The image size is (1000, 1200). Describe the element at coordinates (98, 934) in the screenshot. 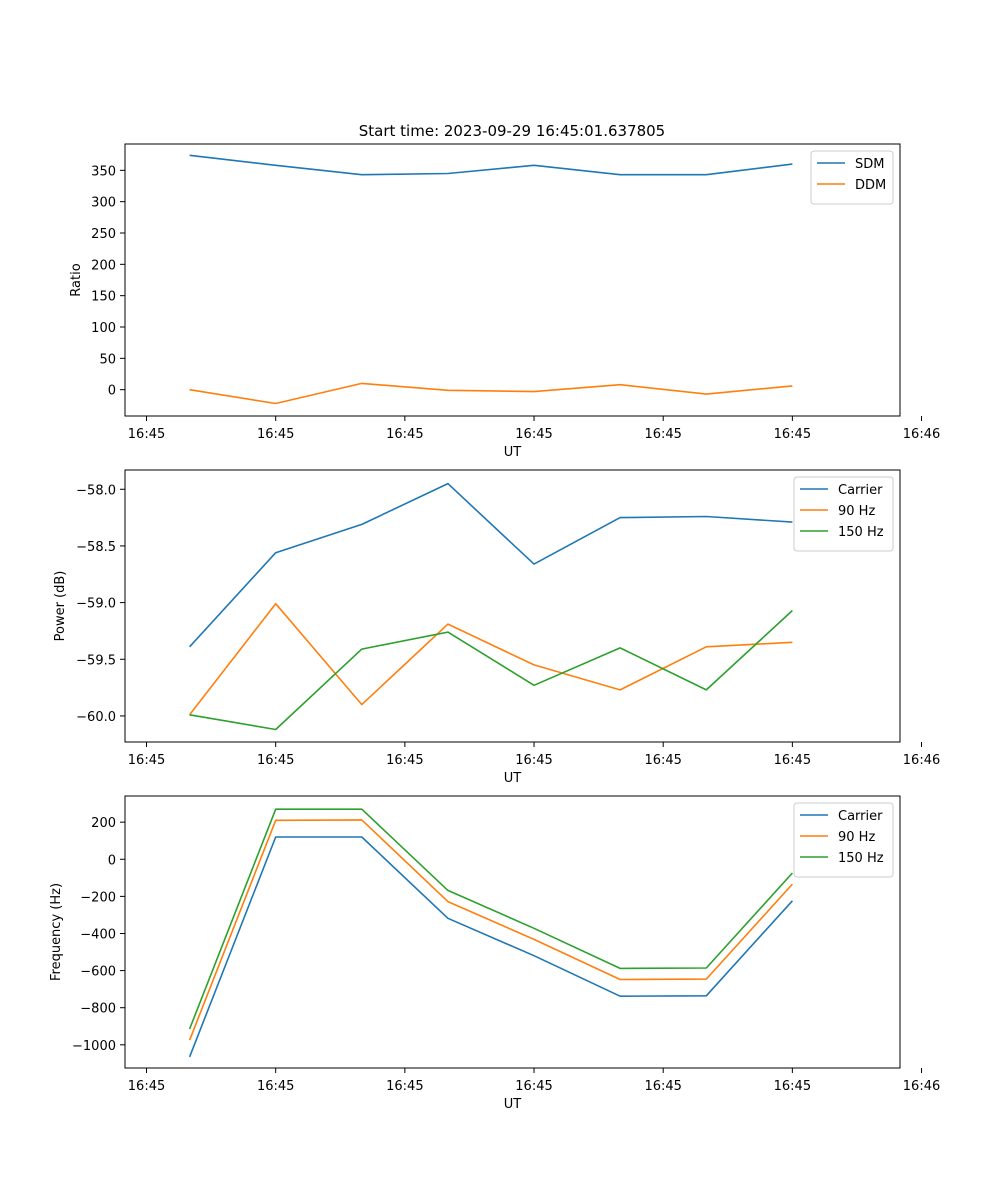

I see `y-tick-label: −400` at that location.